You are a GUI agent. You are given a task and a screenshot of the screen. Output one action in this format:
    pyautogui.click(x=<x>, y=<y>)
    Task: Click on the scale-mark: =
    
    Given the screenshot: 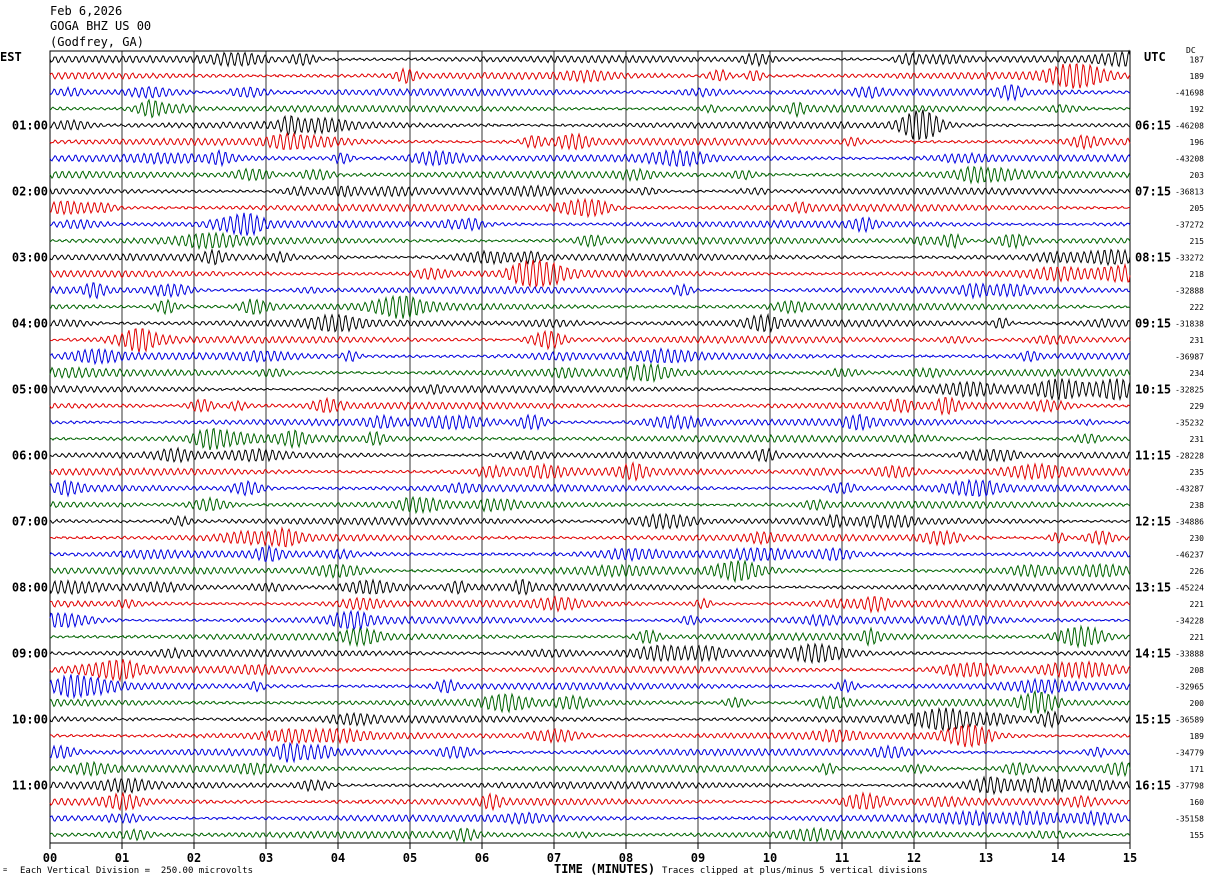 What is the action you would take?
    pyautogui.click(x=5, y=870)
    